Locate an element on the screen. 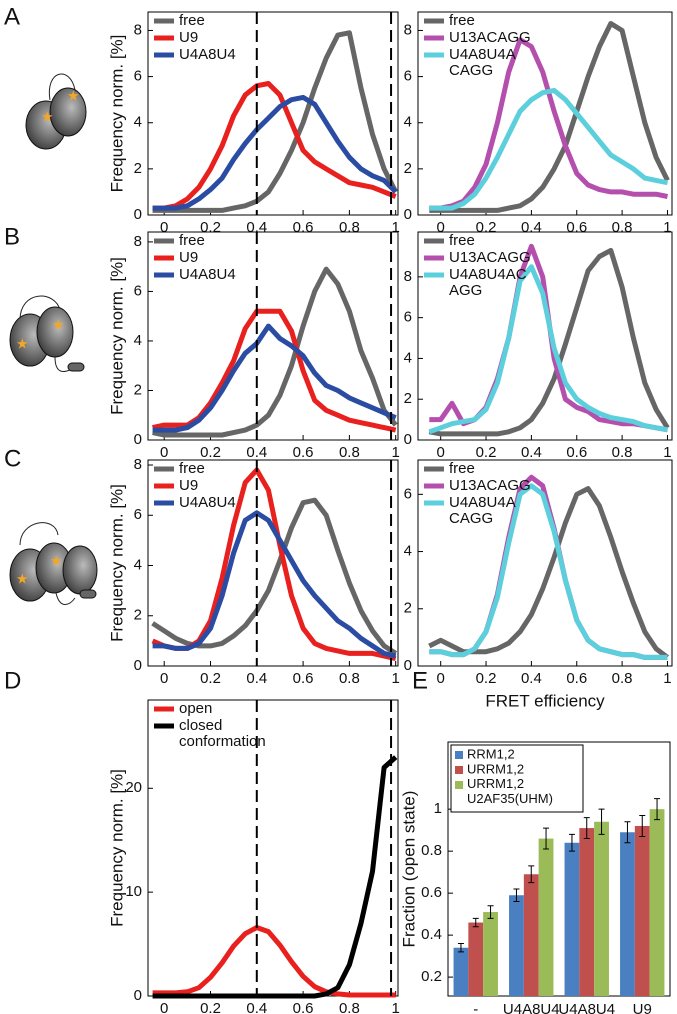 This screenshot has height=1014, width=677. legend-label: closed conformation is located at coordinates (222, 733).